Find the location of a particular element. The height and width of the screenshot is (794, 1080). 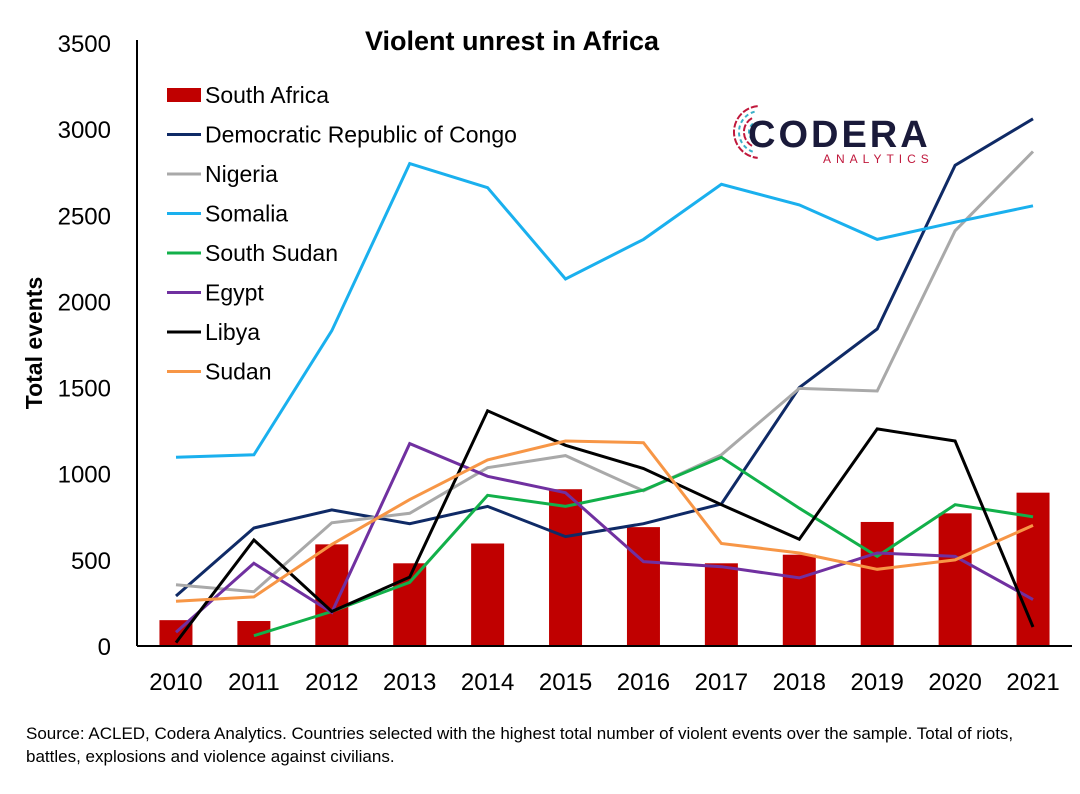

x-tick-label: 2020 is located at coordinates (954, 682).